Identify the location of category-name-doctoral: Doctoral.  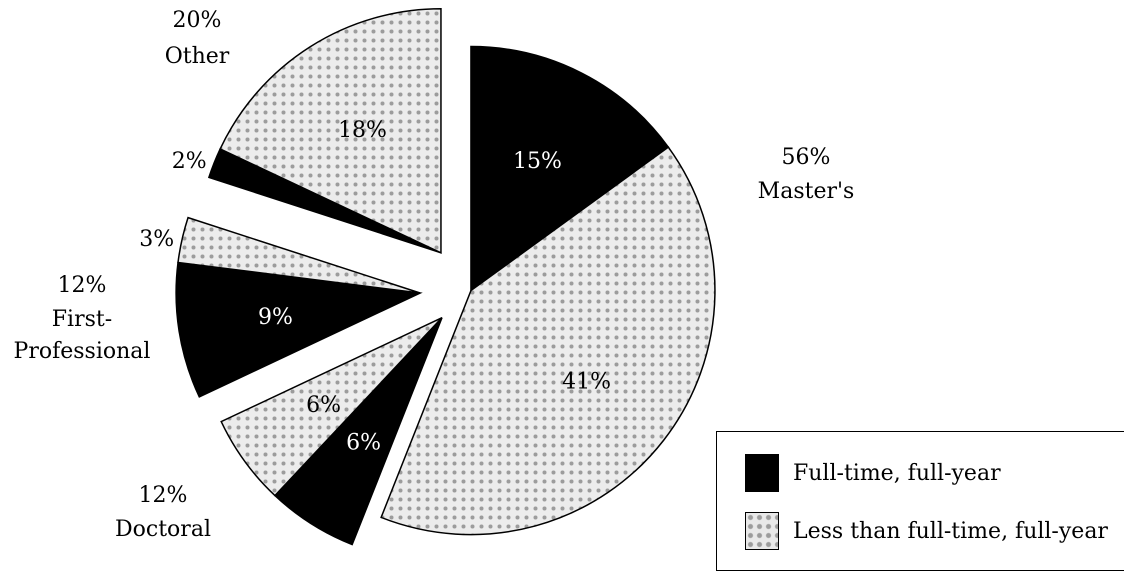
(163, 529).